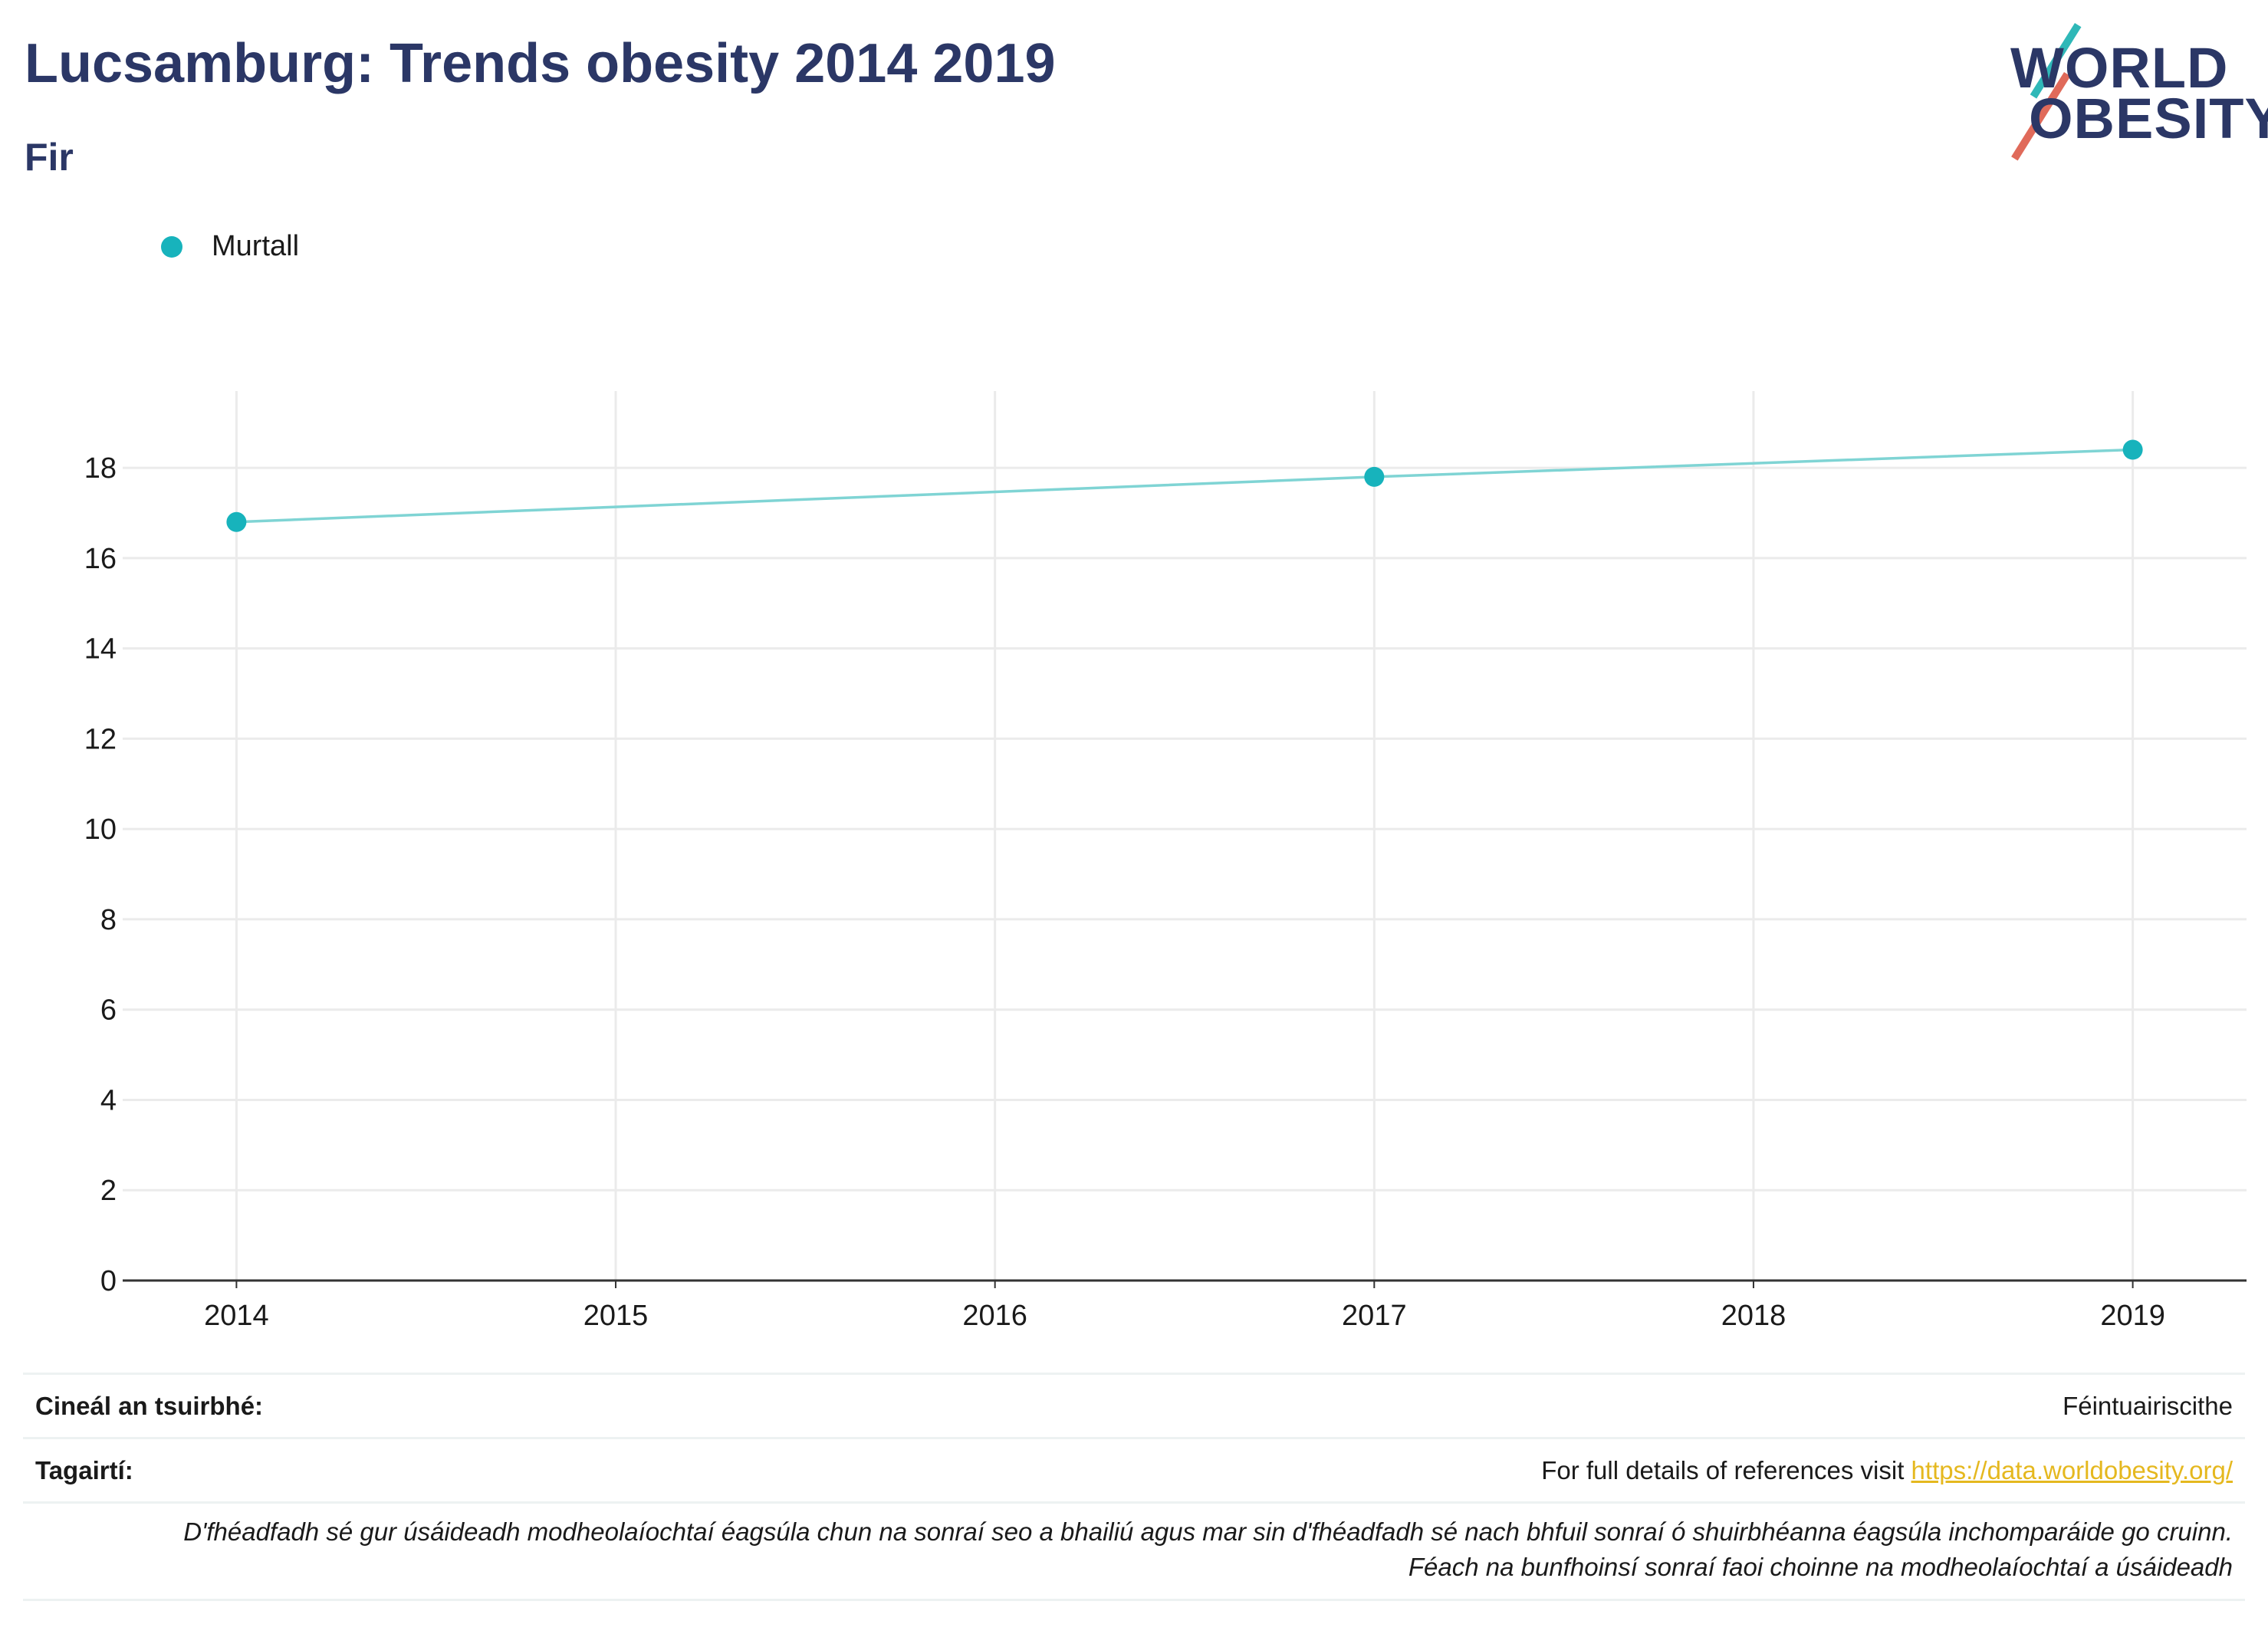  Describe the element at coordinates (100, 469) in the screenshot. I see `y-tick-label: 18` at that location.